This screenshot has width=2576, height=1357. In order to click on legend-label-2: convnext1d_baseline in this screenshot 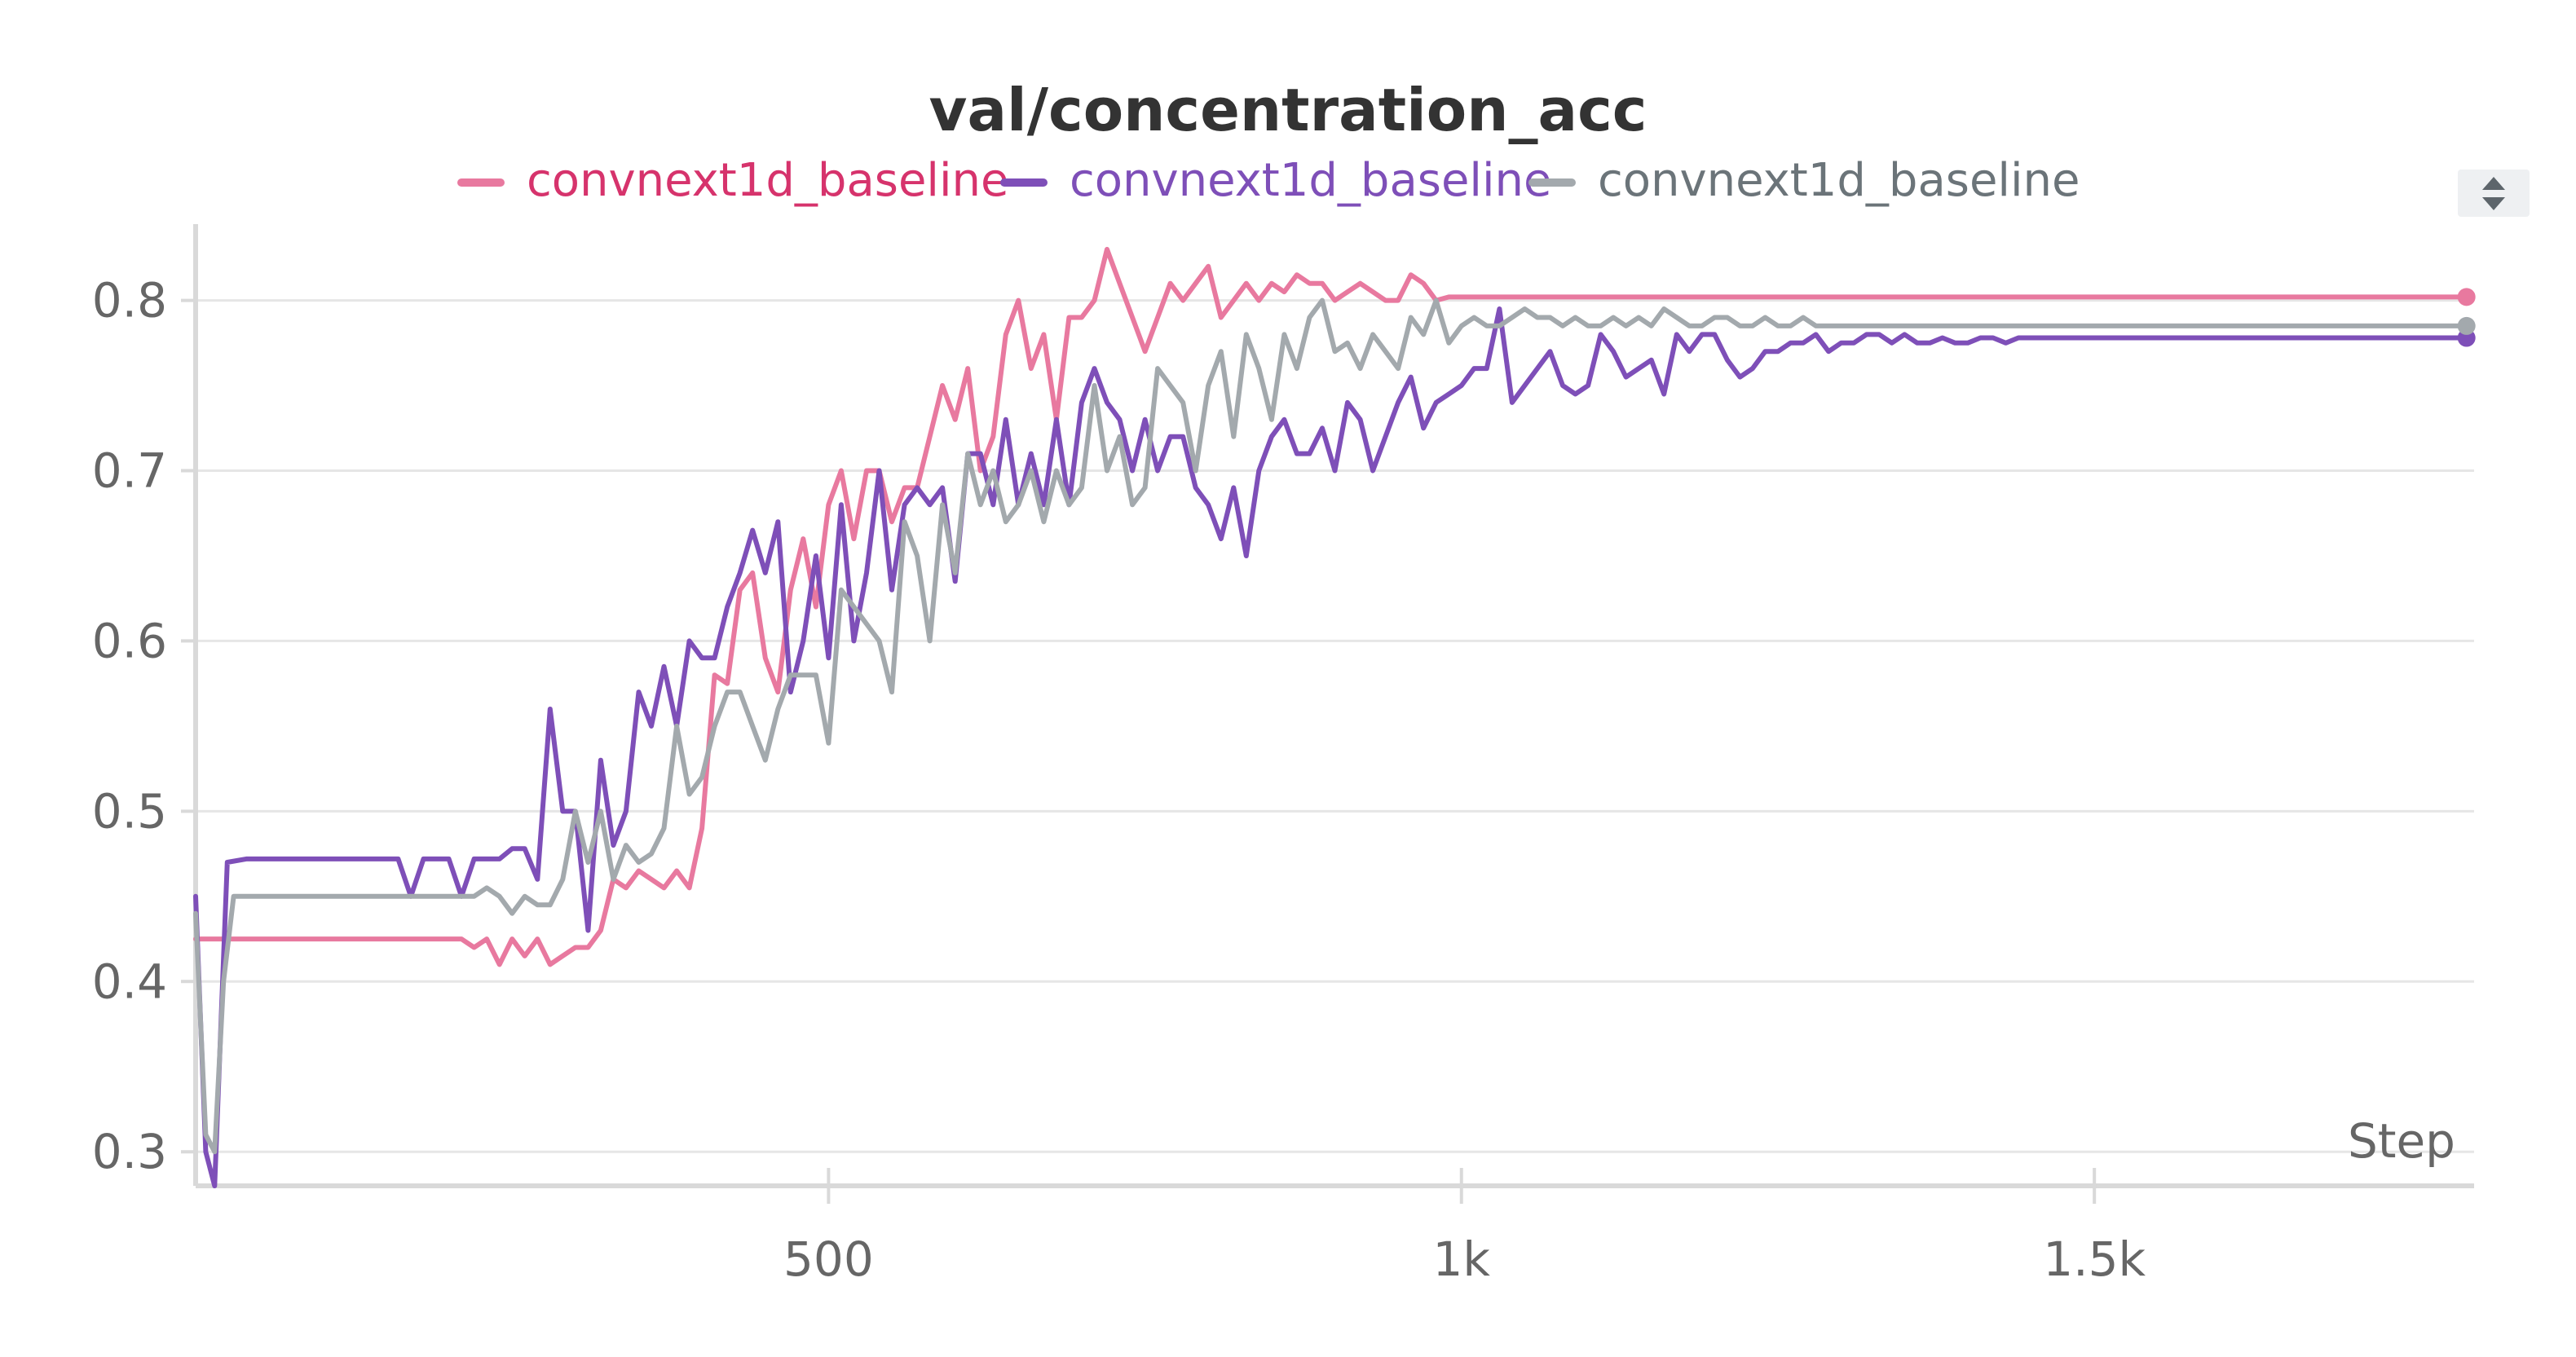, I will do `click(1310, 180)`.